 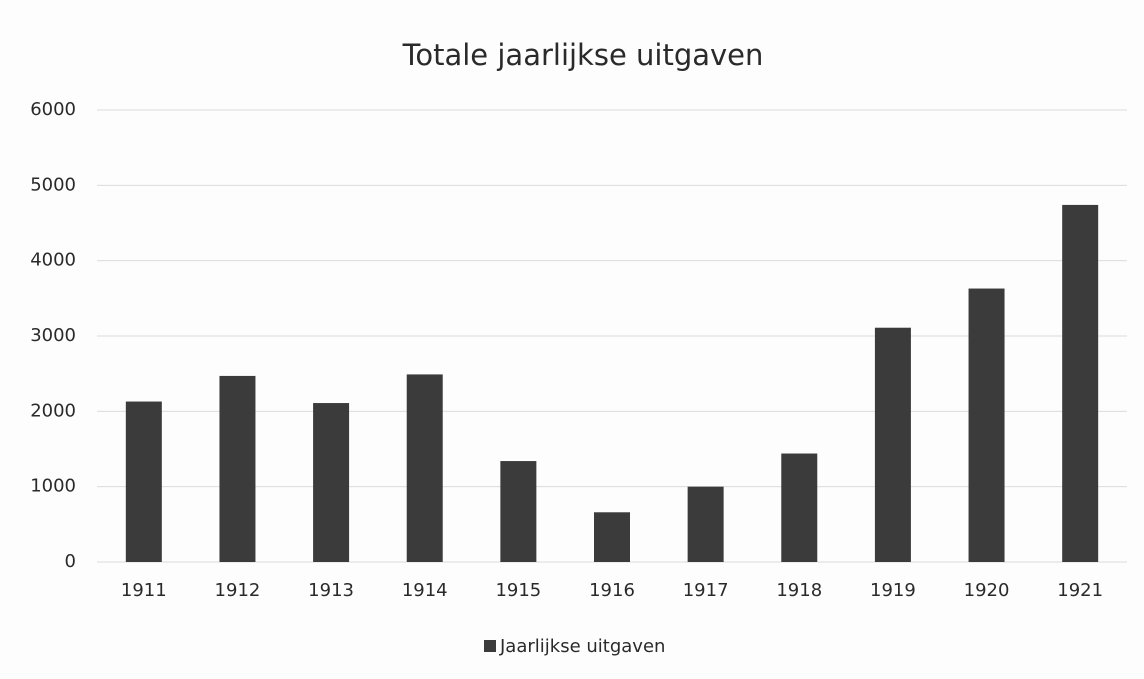 I want to click on x-tick-label: 1914, so click(x=425, y=590).